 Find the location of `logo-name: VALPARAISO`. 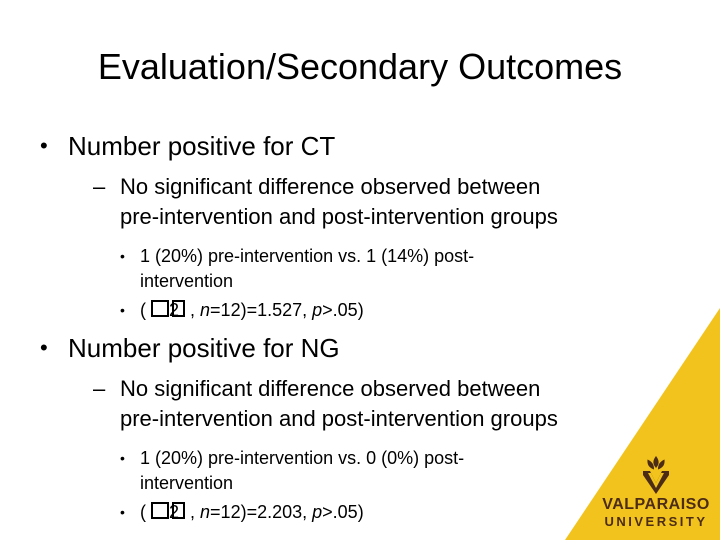

logo-name: VALPARAISO is located at coordinates (656, 504).